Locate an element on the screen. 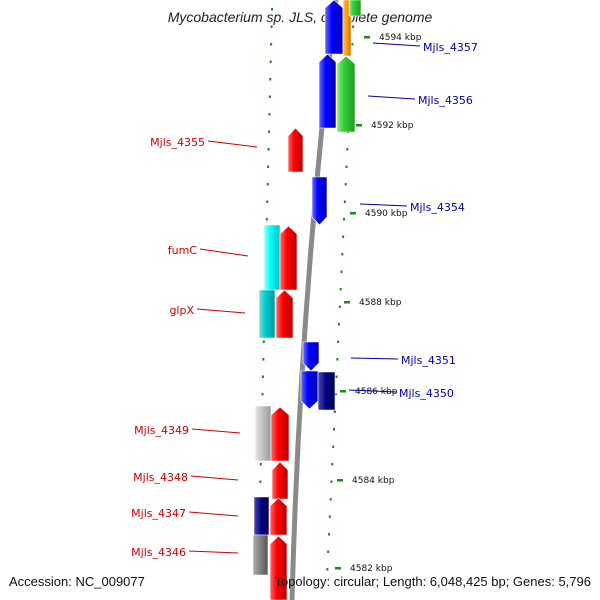 The width and height of the screenshot is (600, 600). gene-label: glpX is located at coordinates (181, 310).